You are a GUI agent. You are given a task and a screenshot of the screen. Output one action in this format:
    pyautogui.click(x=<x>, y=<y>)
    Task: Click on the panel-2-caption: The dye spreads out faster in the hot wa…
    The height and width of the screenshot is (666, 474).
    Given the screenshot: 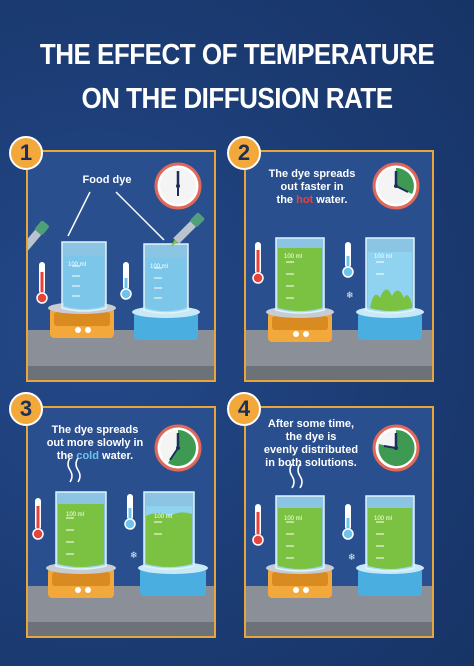 What is the action you would take?
    pyautogui.click(x=312, y=187)
    